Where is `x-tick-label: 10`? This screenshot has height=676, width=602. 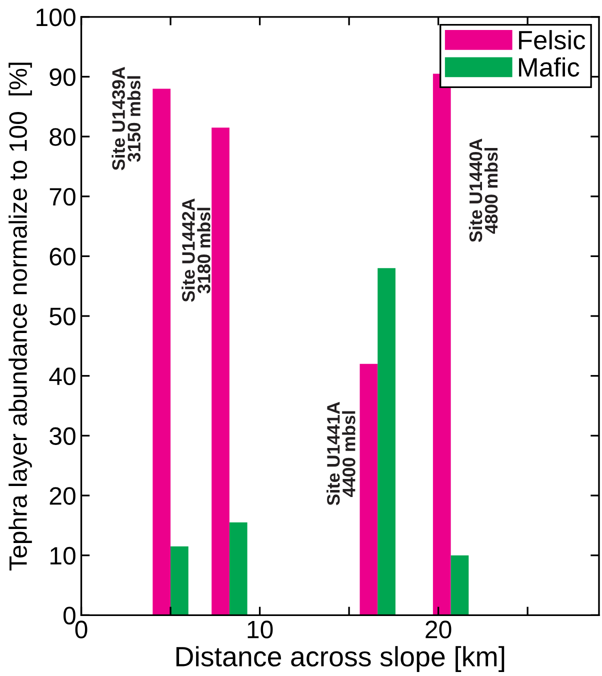
x-tick-label: 10 is located at coordinates (260, 629).